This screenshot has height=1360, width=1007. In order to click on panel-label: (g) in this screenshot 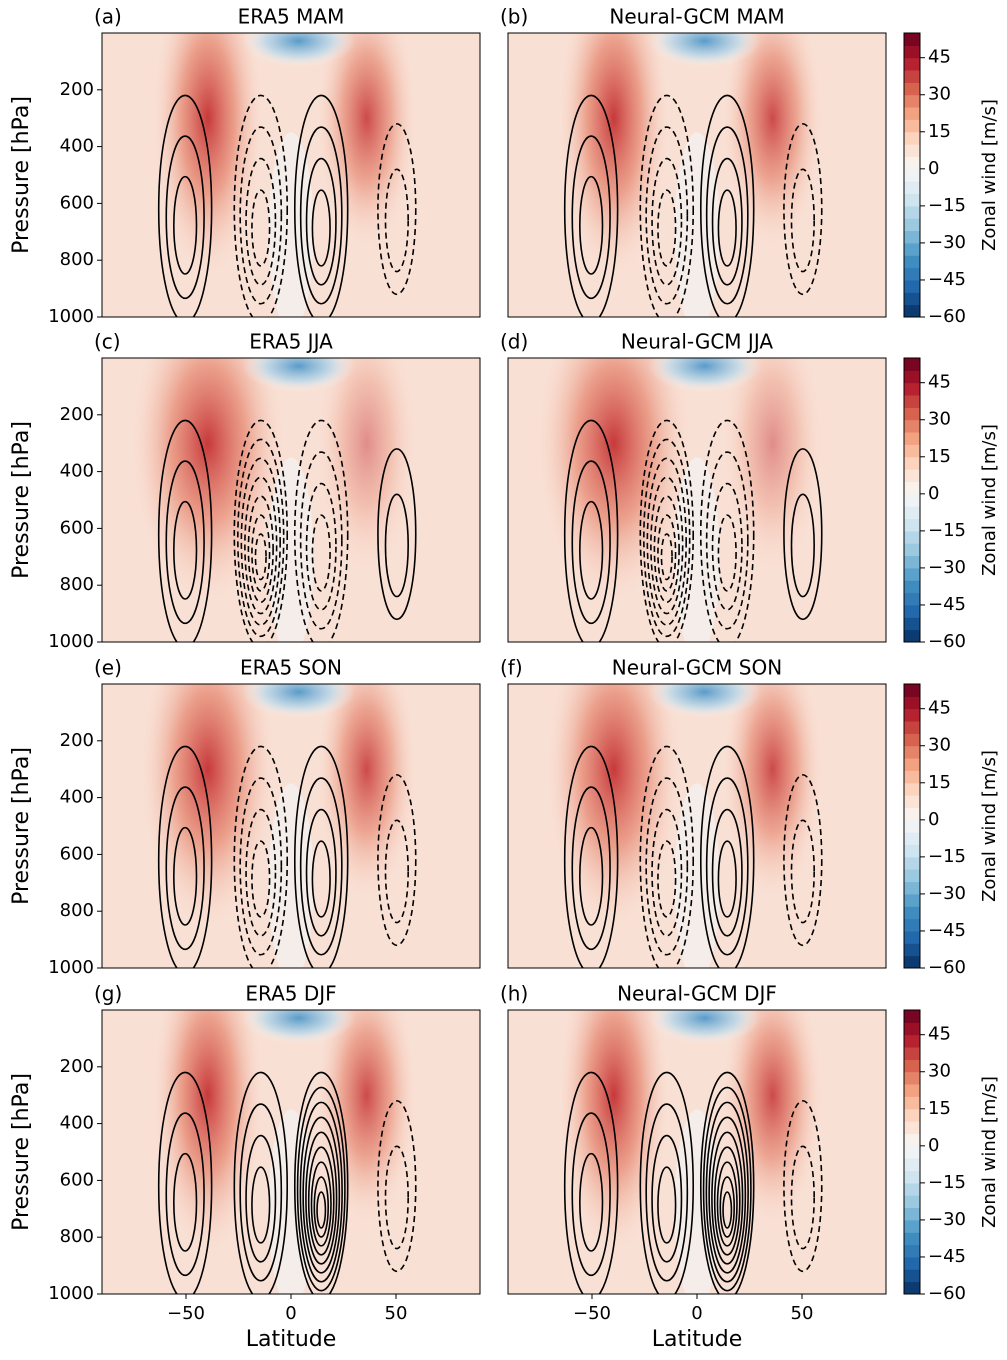, I will do `click(108, 994)`.